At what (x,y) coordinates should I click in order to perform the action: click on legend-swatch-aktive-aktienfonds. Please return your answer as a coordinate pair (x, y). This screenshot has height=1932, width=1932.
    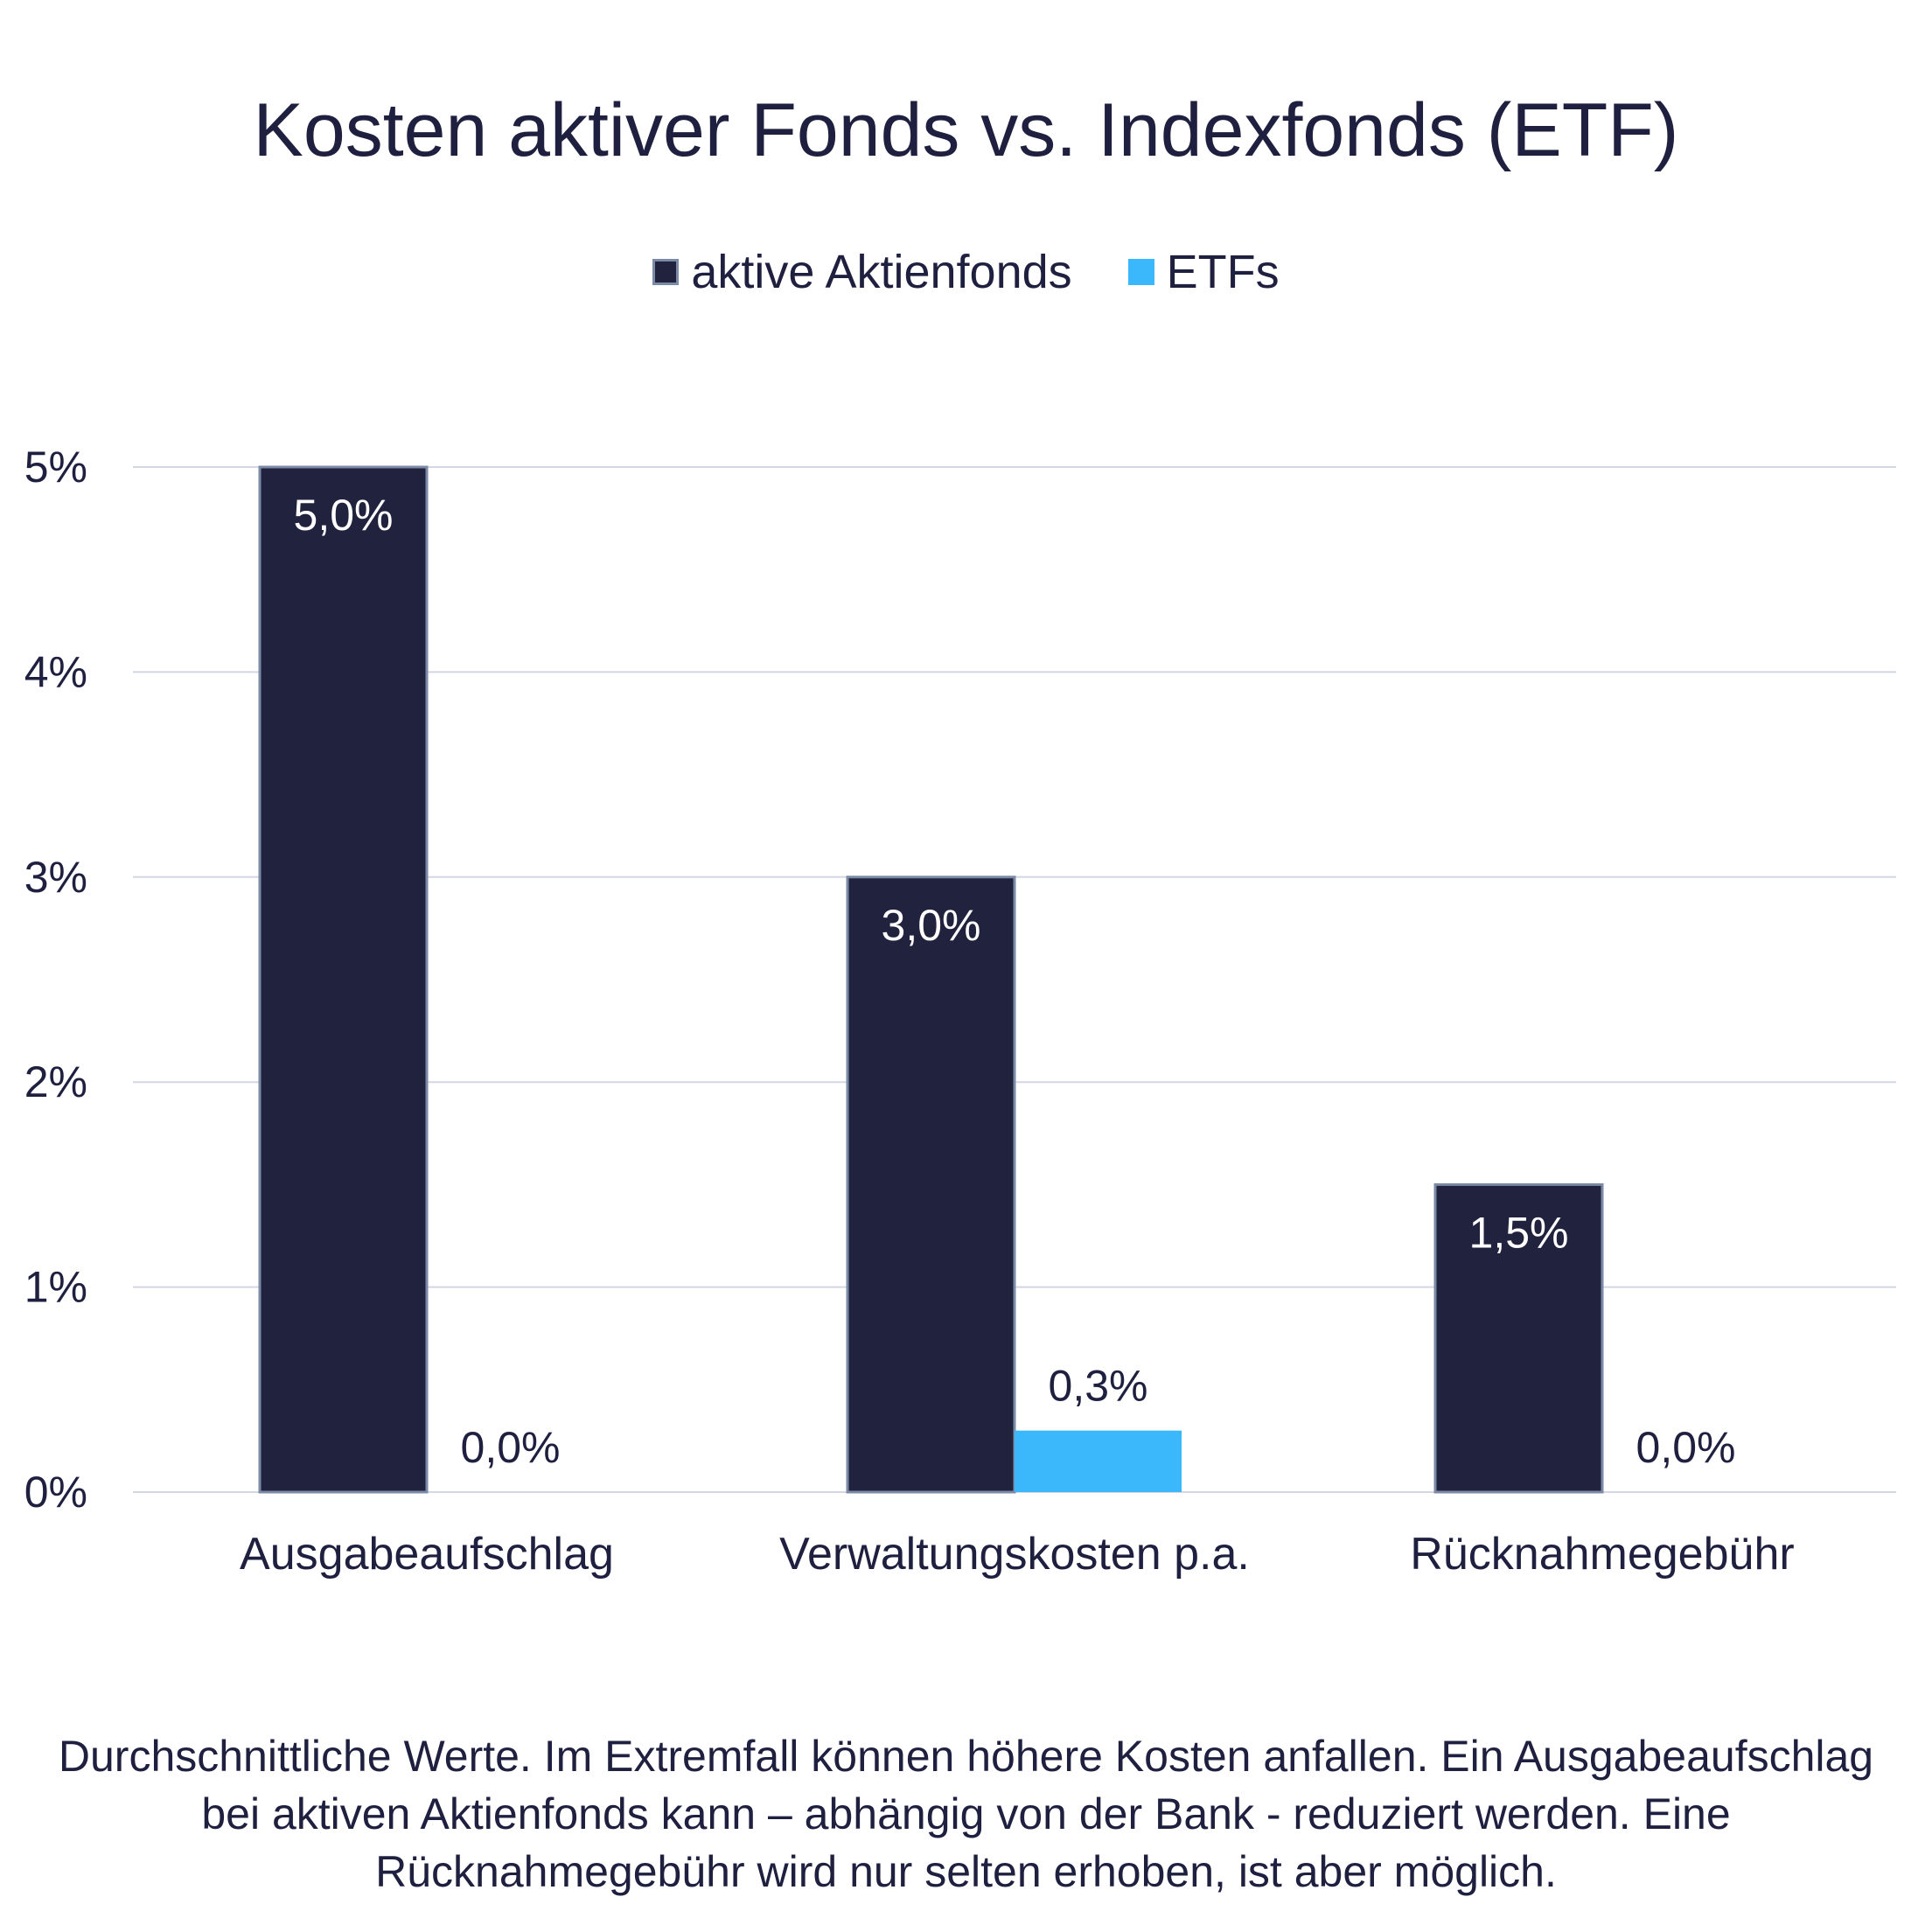
    Looking at the image, I should click on (666, 272).